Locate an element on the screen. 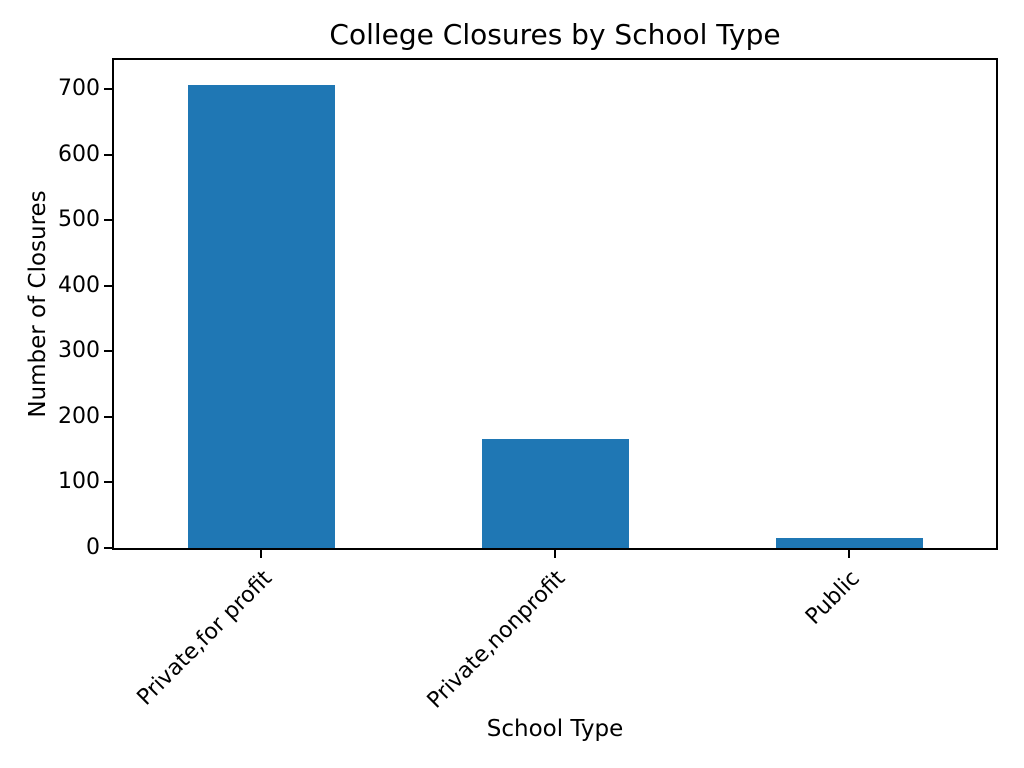 Image resolution: width=1024 pixels, height=768 pixels. y-tick-label: 300 is located at coordinates (79, 351).